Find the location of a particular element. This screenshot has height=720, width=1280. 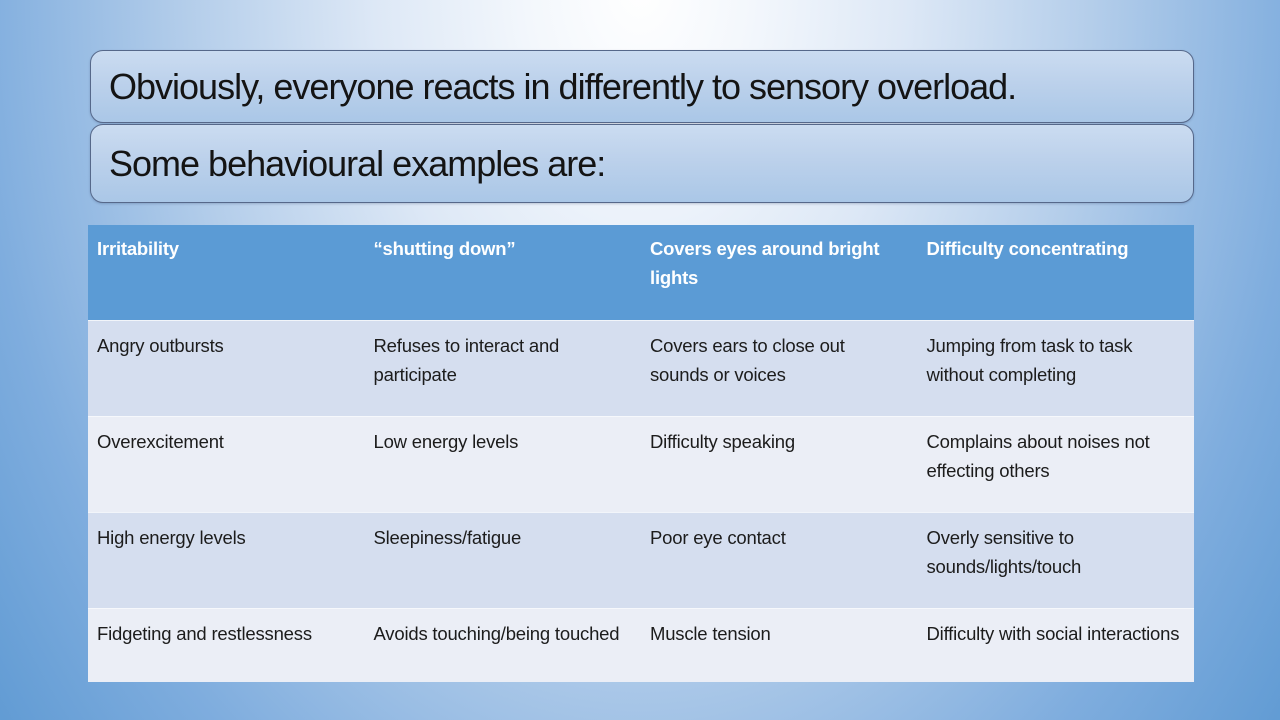

table-header-cell: “shutting down” is located at coordinates (502, 272).